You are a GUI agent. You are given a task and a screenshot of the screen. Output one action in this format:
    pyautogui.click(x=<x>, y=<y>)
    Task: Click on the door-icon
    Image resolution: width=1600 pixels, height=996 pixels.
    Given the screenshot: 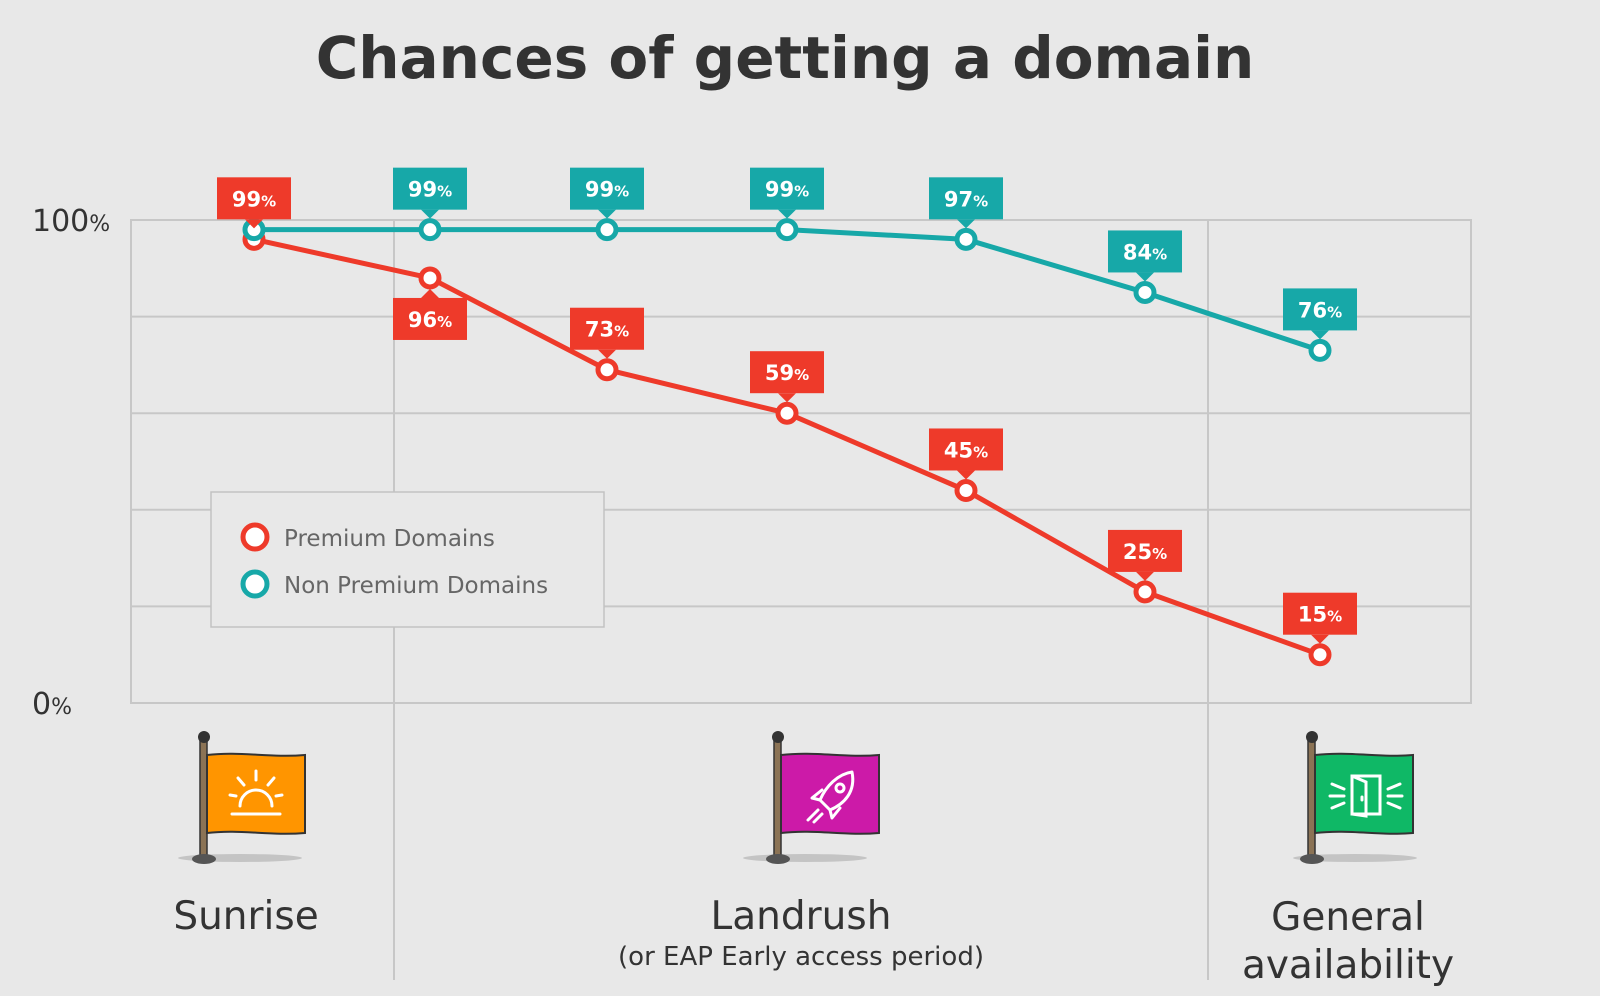 What is the action you would take?
    pyautogui.click(x=1366, y=796)
    